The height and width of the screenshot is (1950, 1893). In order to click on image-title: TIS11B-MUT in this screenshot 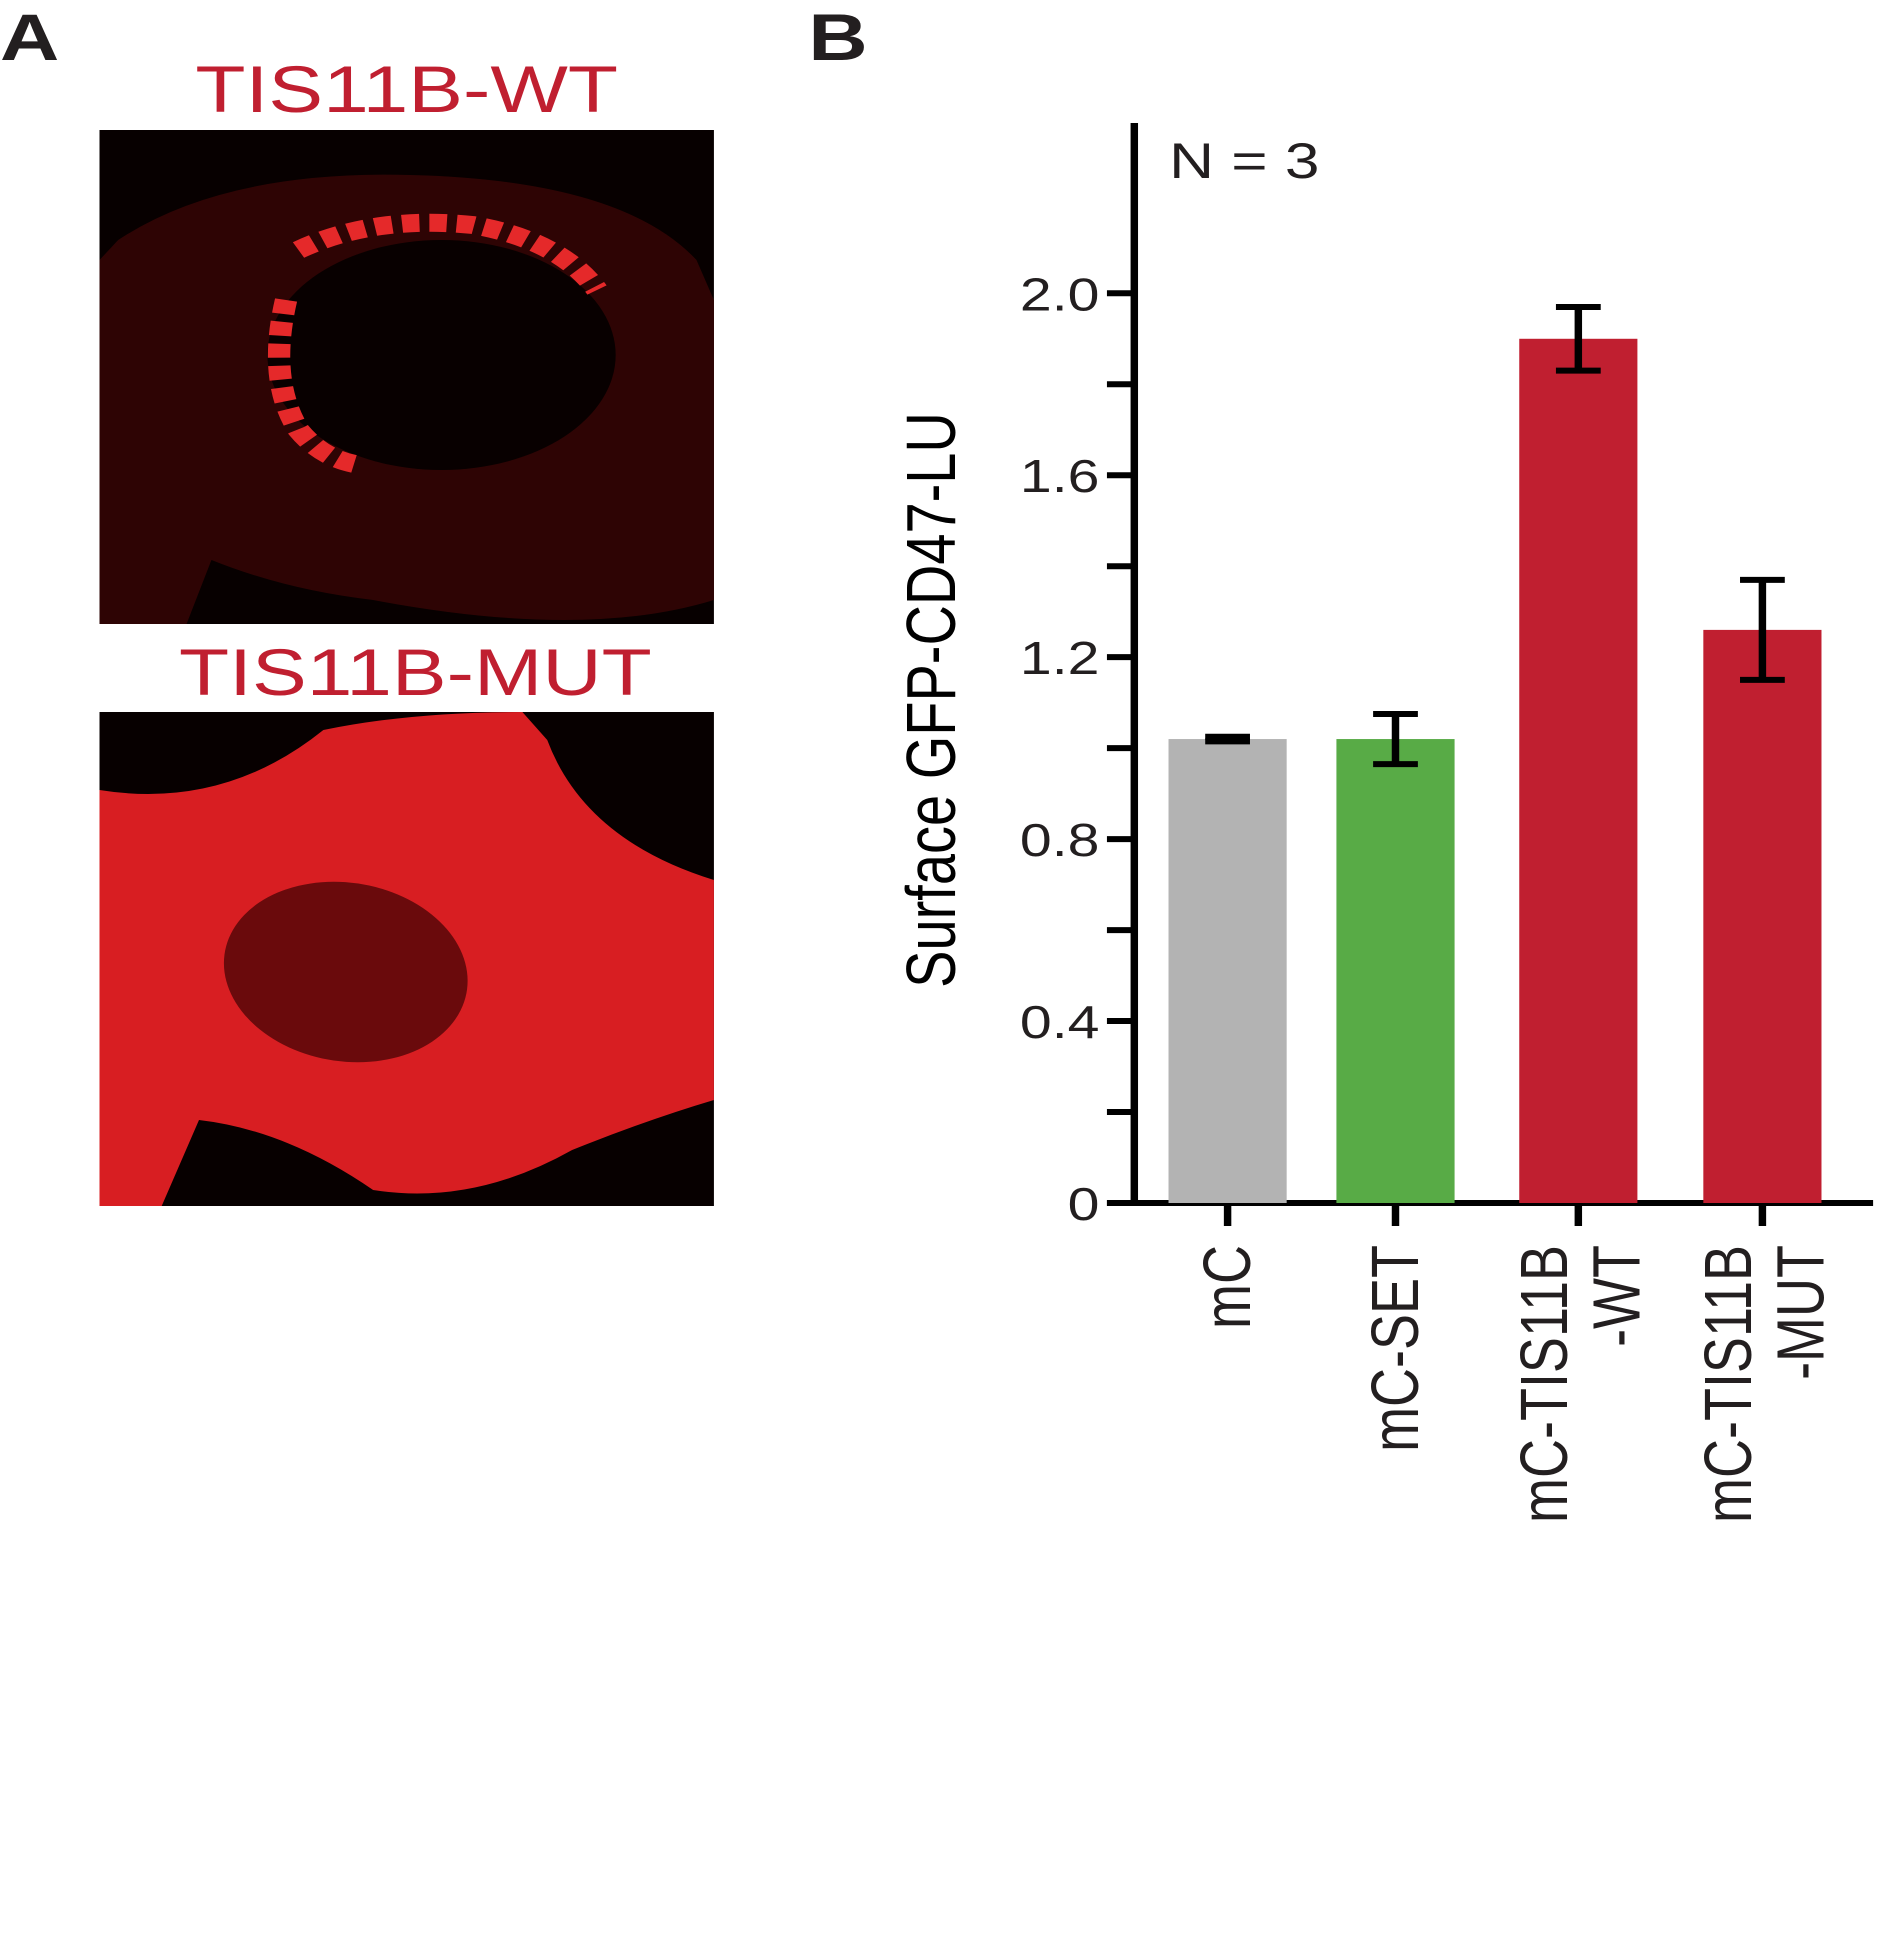, I will do `click(415, 673)`.